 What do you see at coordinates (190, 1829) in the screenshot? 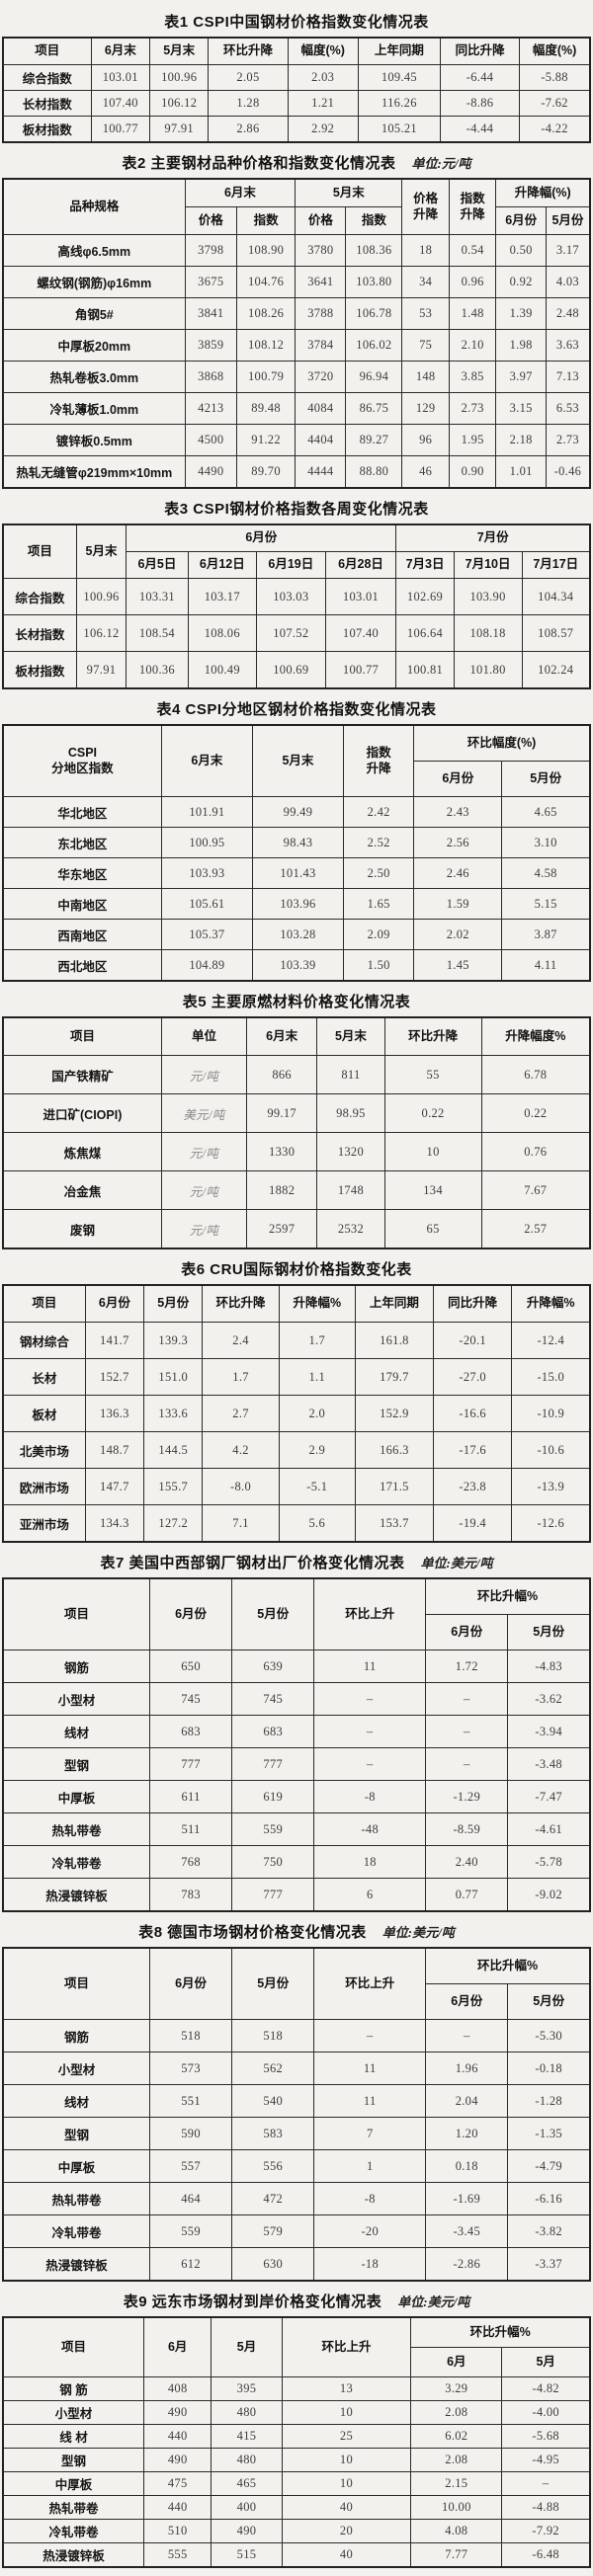
I see `table-cell: 511` at bounding box center [190, 1829].